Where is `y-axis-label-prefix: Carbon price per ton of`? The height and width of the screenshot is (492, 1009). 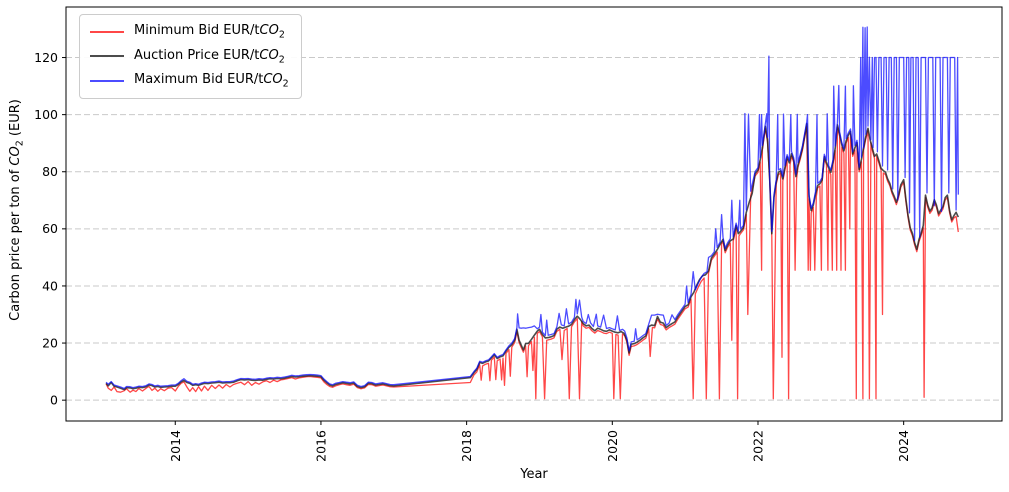 y-axis-label-prefix: Carbon price per ton of is located at coordinates (15, 243).